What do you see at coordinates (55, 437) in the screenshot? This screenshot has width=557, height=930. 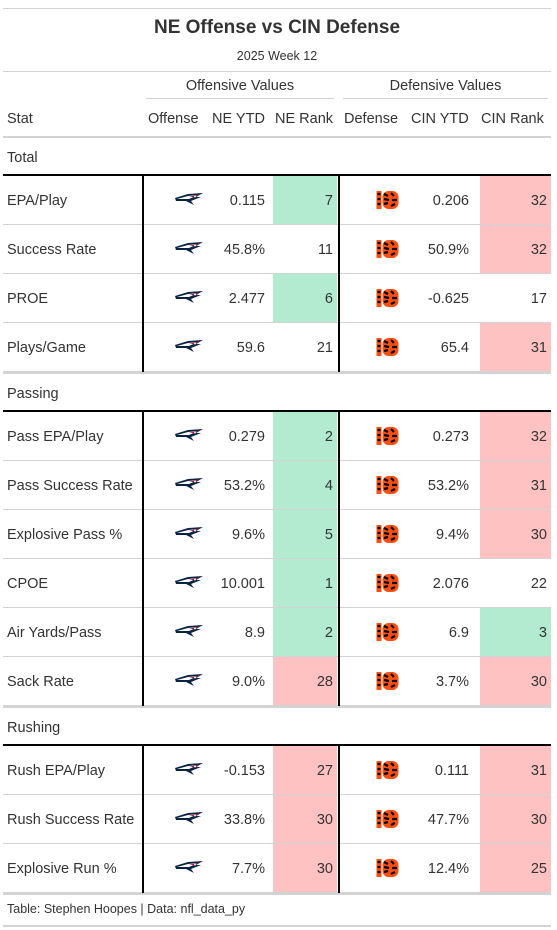 I see `stat-label: Pass EPA/Play` at bounding box center [55, 437].